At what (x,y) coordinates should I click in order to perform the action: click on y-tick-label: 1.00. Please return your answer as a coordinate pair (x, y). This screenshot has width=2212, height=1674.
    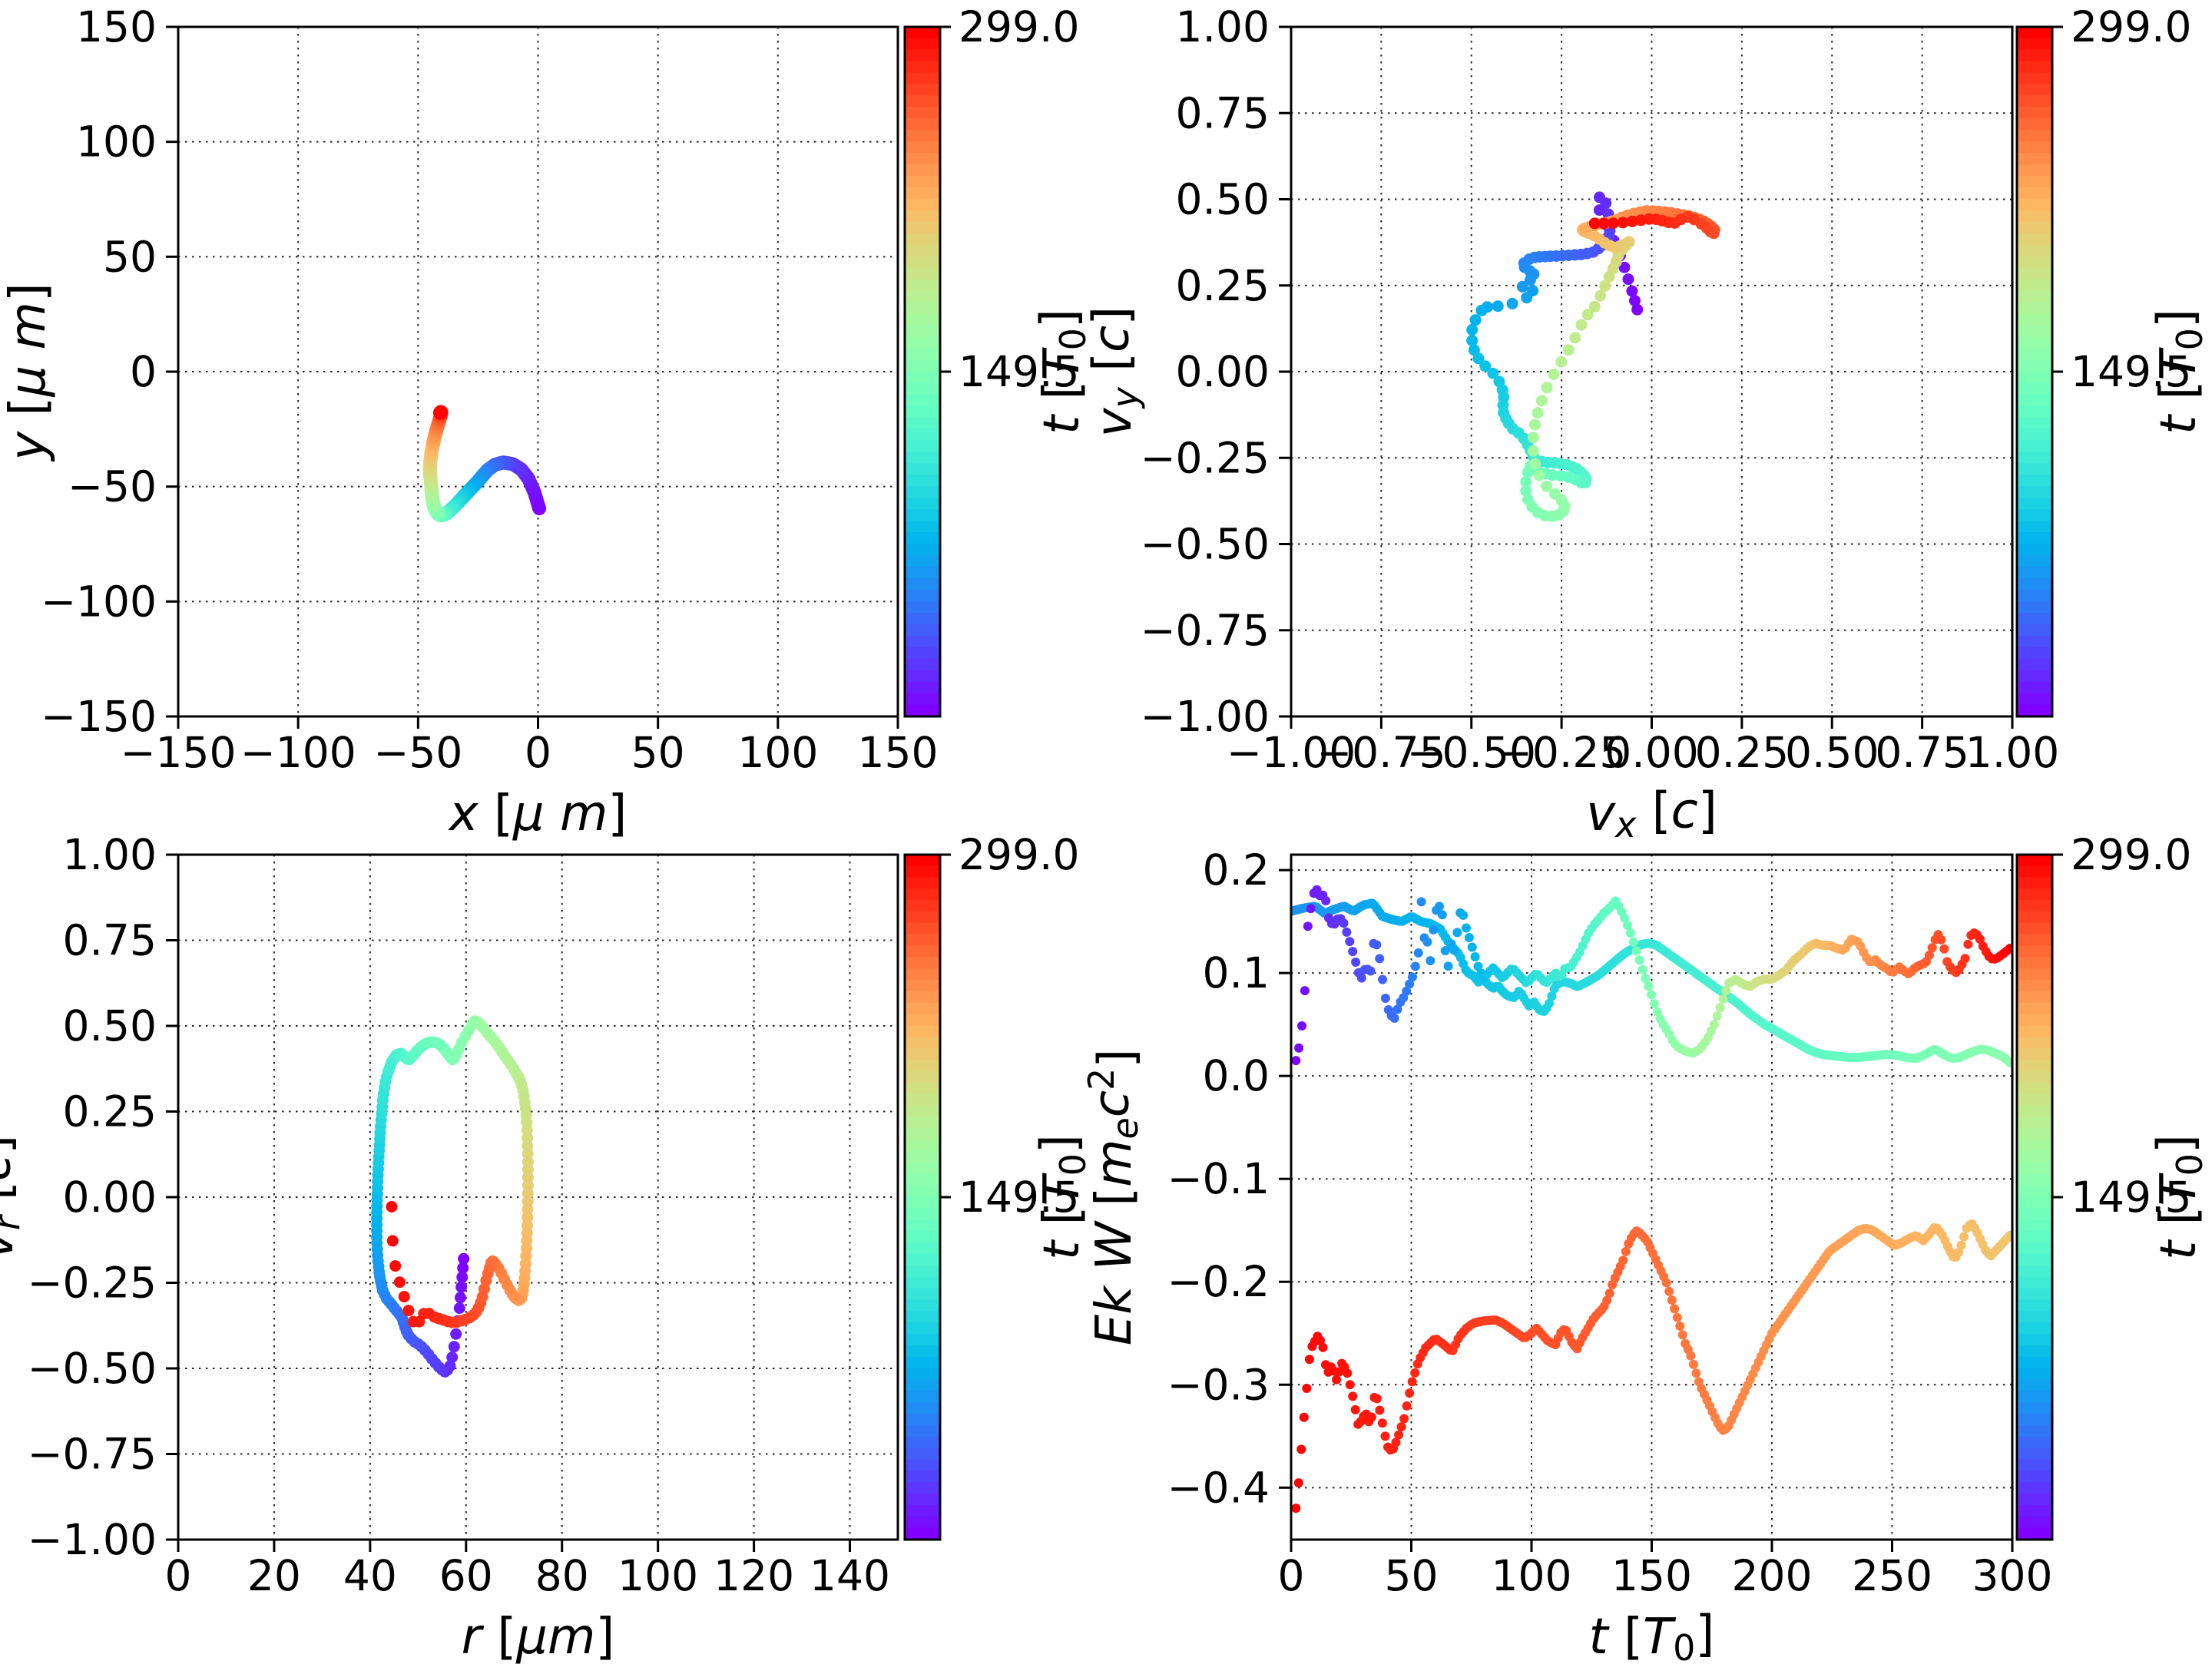
    Looking at the image, I should click on (1223, 26).